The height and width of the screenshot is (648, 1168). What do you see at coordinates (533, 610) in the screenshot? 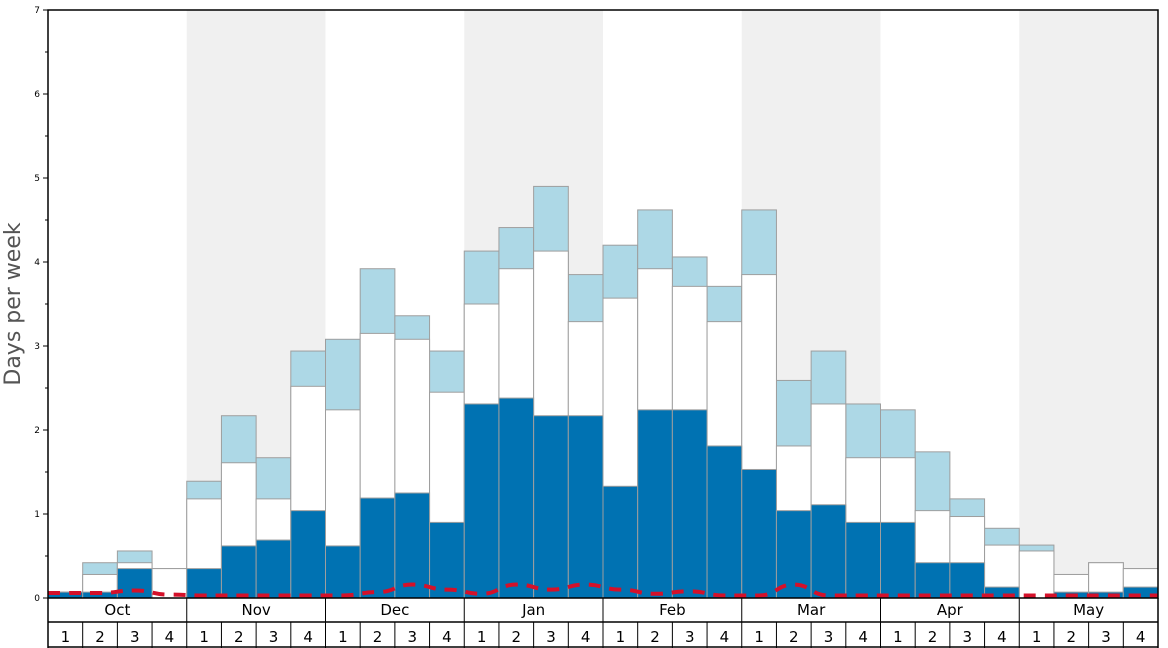
I see `month-label-jan: Jan` at bounding box center [533, 610].